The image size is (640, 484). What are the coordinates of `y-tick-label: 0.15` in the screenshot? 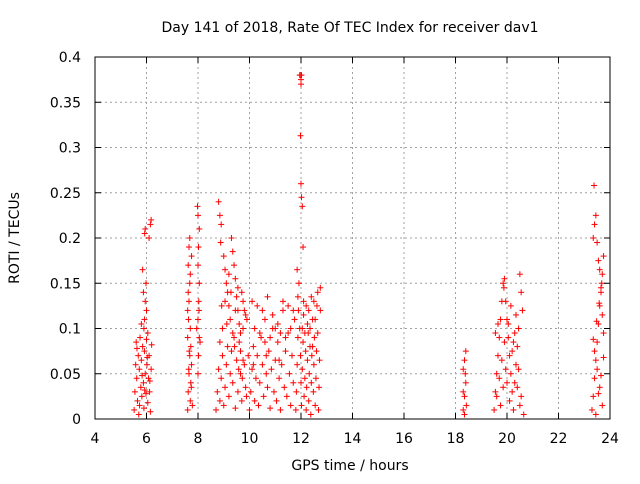 It's located at (65, 284).